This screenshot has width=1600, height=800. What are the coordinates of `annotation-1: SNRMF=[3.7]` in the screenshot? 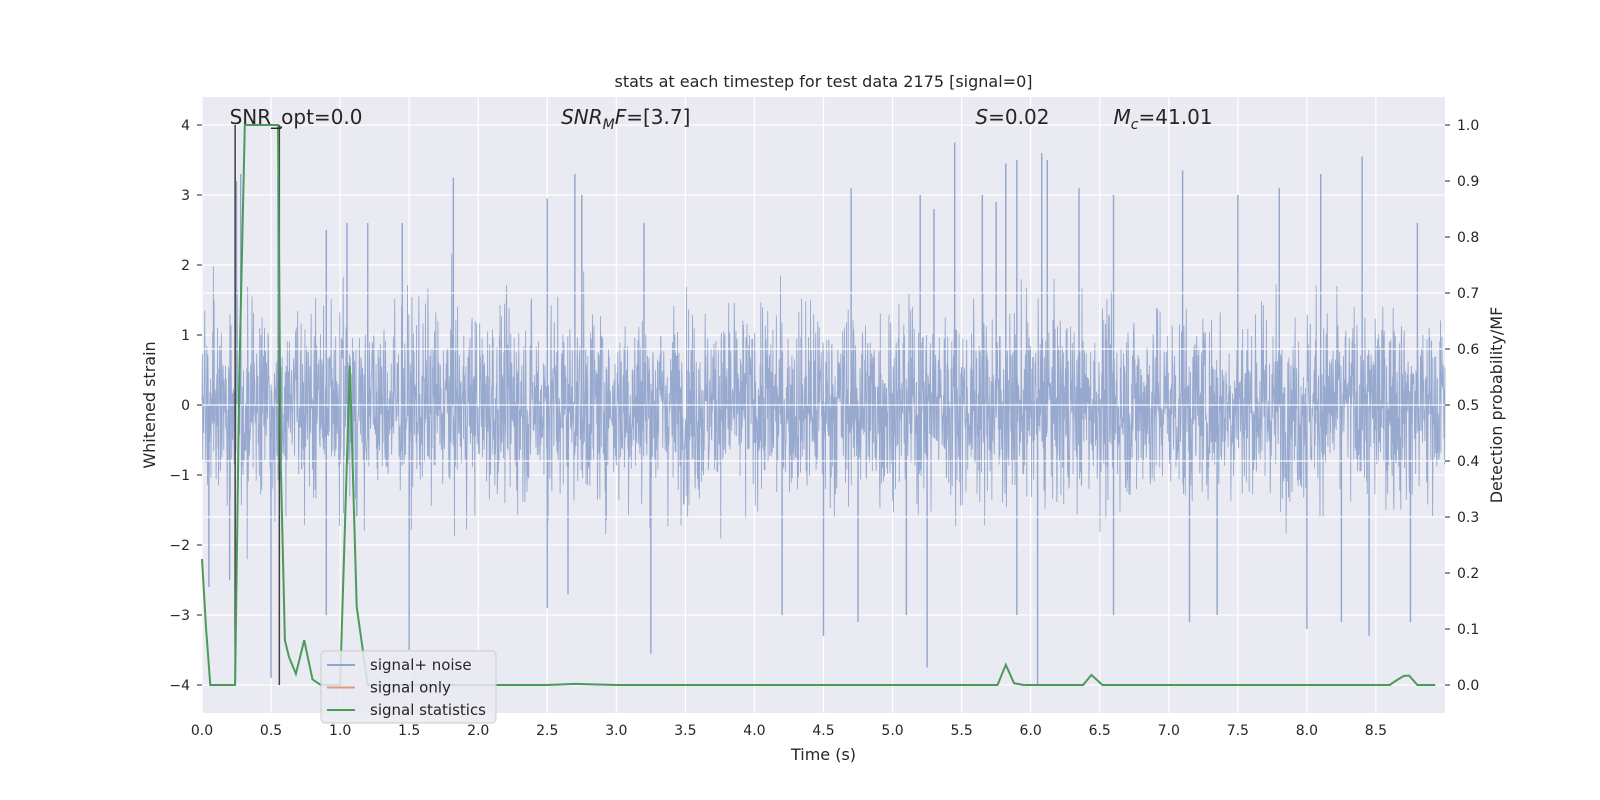 It's located at (625, 119).